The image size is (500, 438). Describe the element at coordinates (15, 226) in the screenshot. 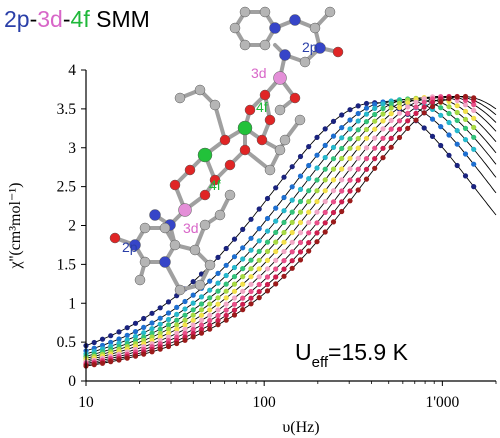

I see `y-axis-label: χ''(cm³mol⁻¹)` at that location.